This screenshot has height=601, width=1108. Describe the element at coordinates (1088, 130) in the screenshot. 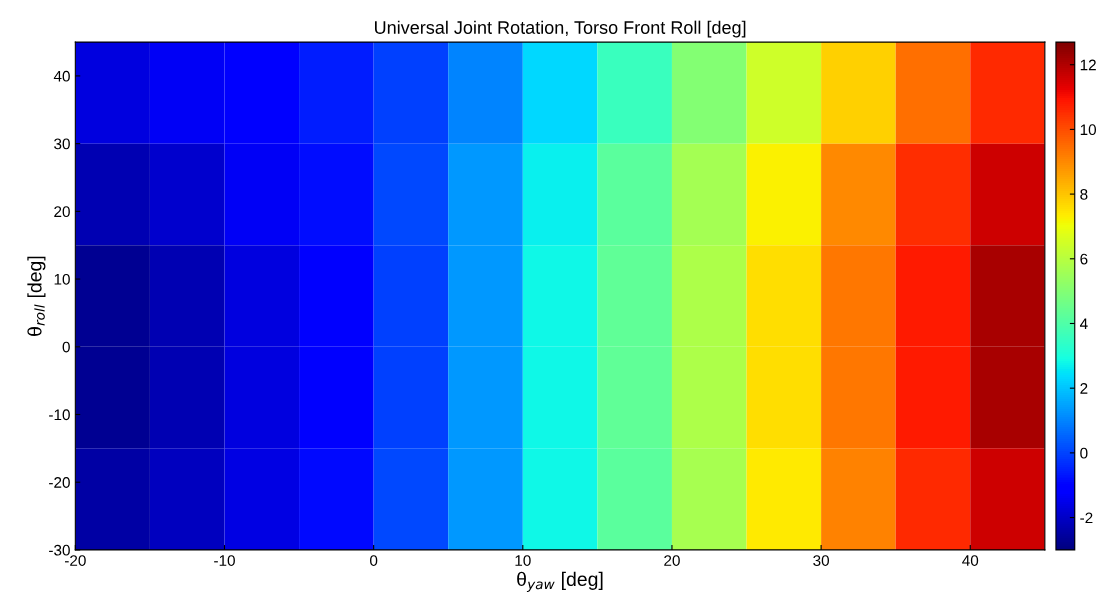

I see `color-bar-label: 10` at that location.